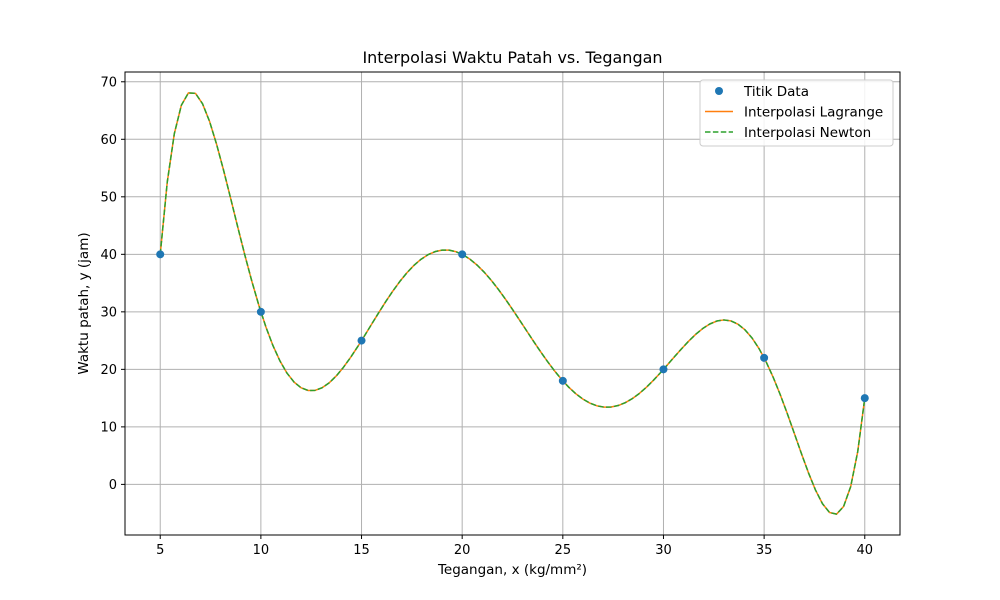  What do you see at coordinates (108, 82) in the screenshot?
I see `y-tick-label: 70` at bounding box center [108, 82].